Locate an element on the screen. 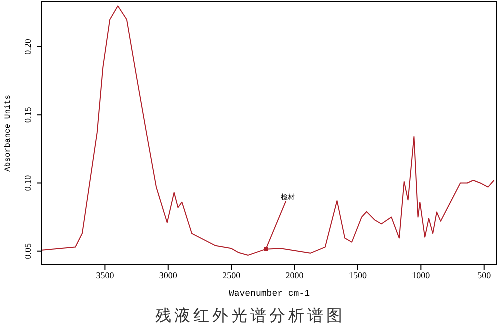 Image resolution: width=501 pixels, height=334 pixels. text: 残液红外光谱分析谱图 is located at coordinates (250, 316).